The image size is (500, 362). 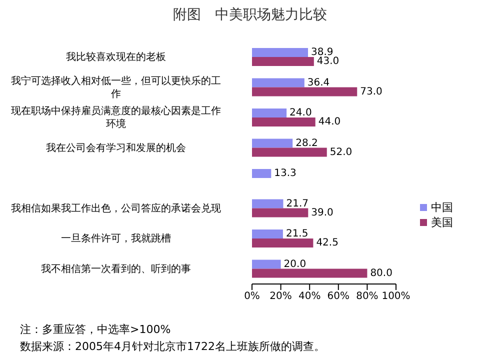 I want to click on x-tick-label: 100%, so click(x=396, y=296).